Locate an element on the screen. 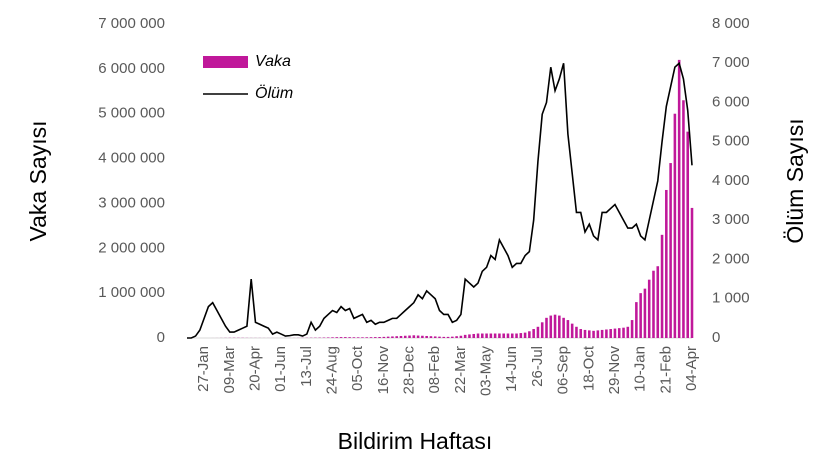 This screenshot has height=473, width=831. x-tick-label: 10-Jan is located at coordinates (640, 369).